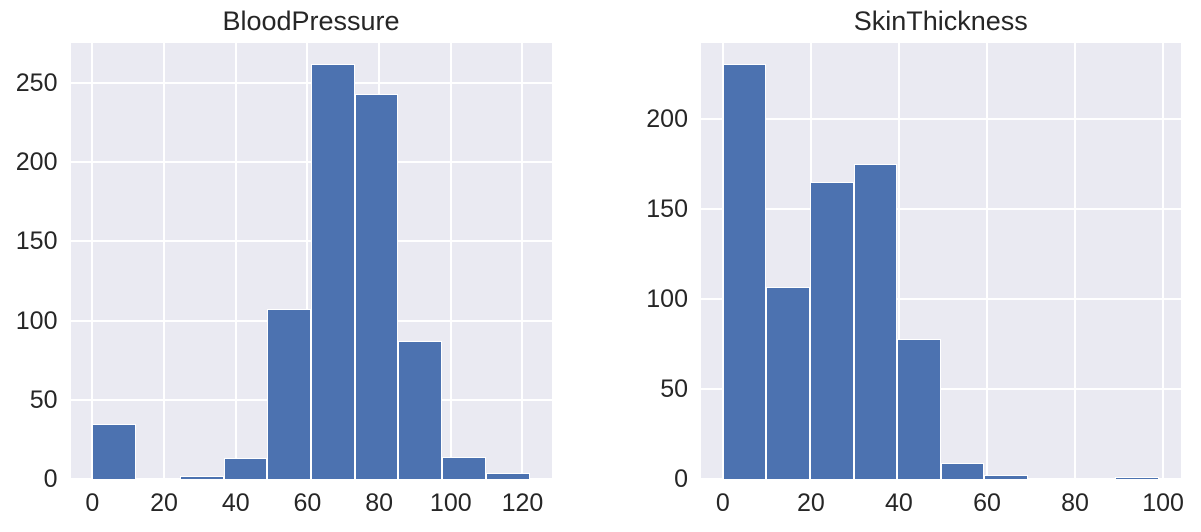 Image resolution: width=1201 pixels, height=532 pixels. Describe the element at coordinates (940, 21) in the screenshot. I see `chart-title-skinthickness: SkinThickness` at that location.